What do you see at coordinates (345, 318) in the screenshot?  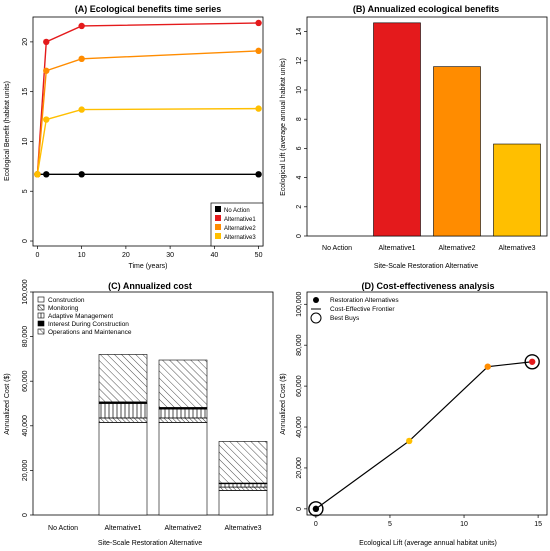 I see `legend-label-best-buys: Best Buys` at bounding box center [345, 318].